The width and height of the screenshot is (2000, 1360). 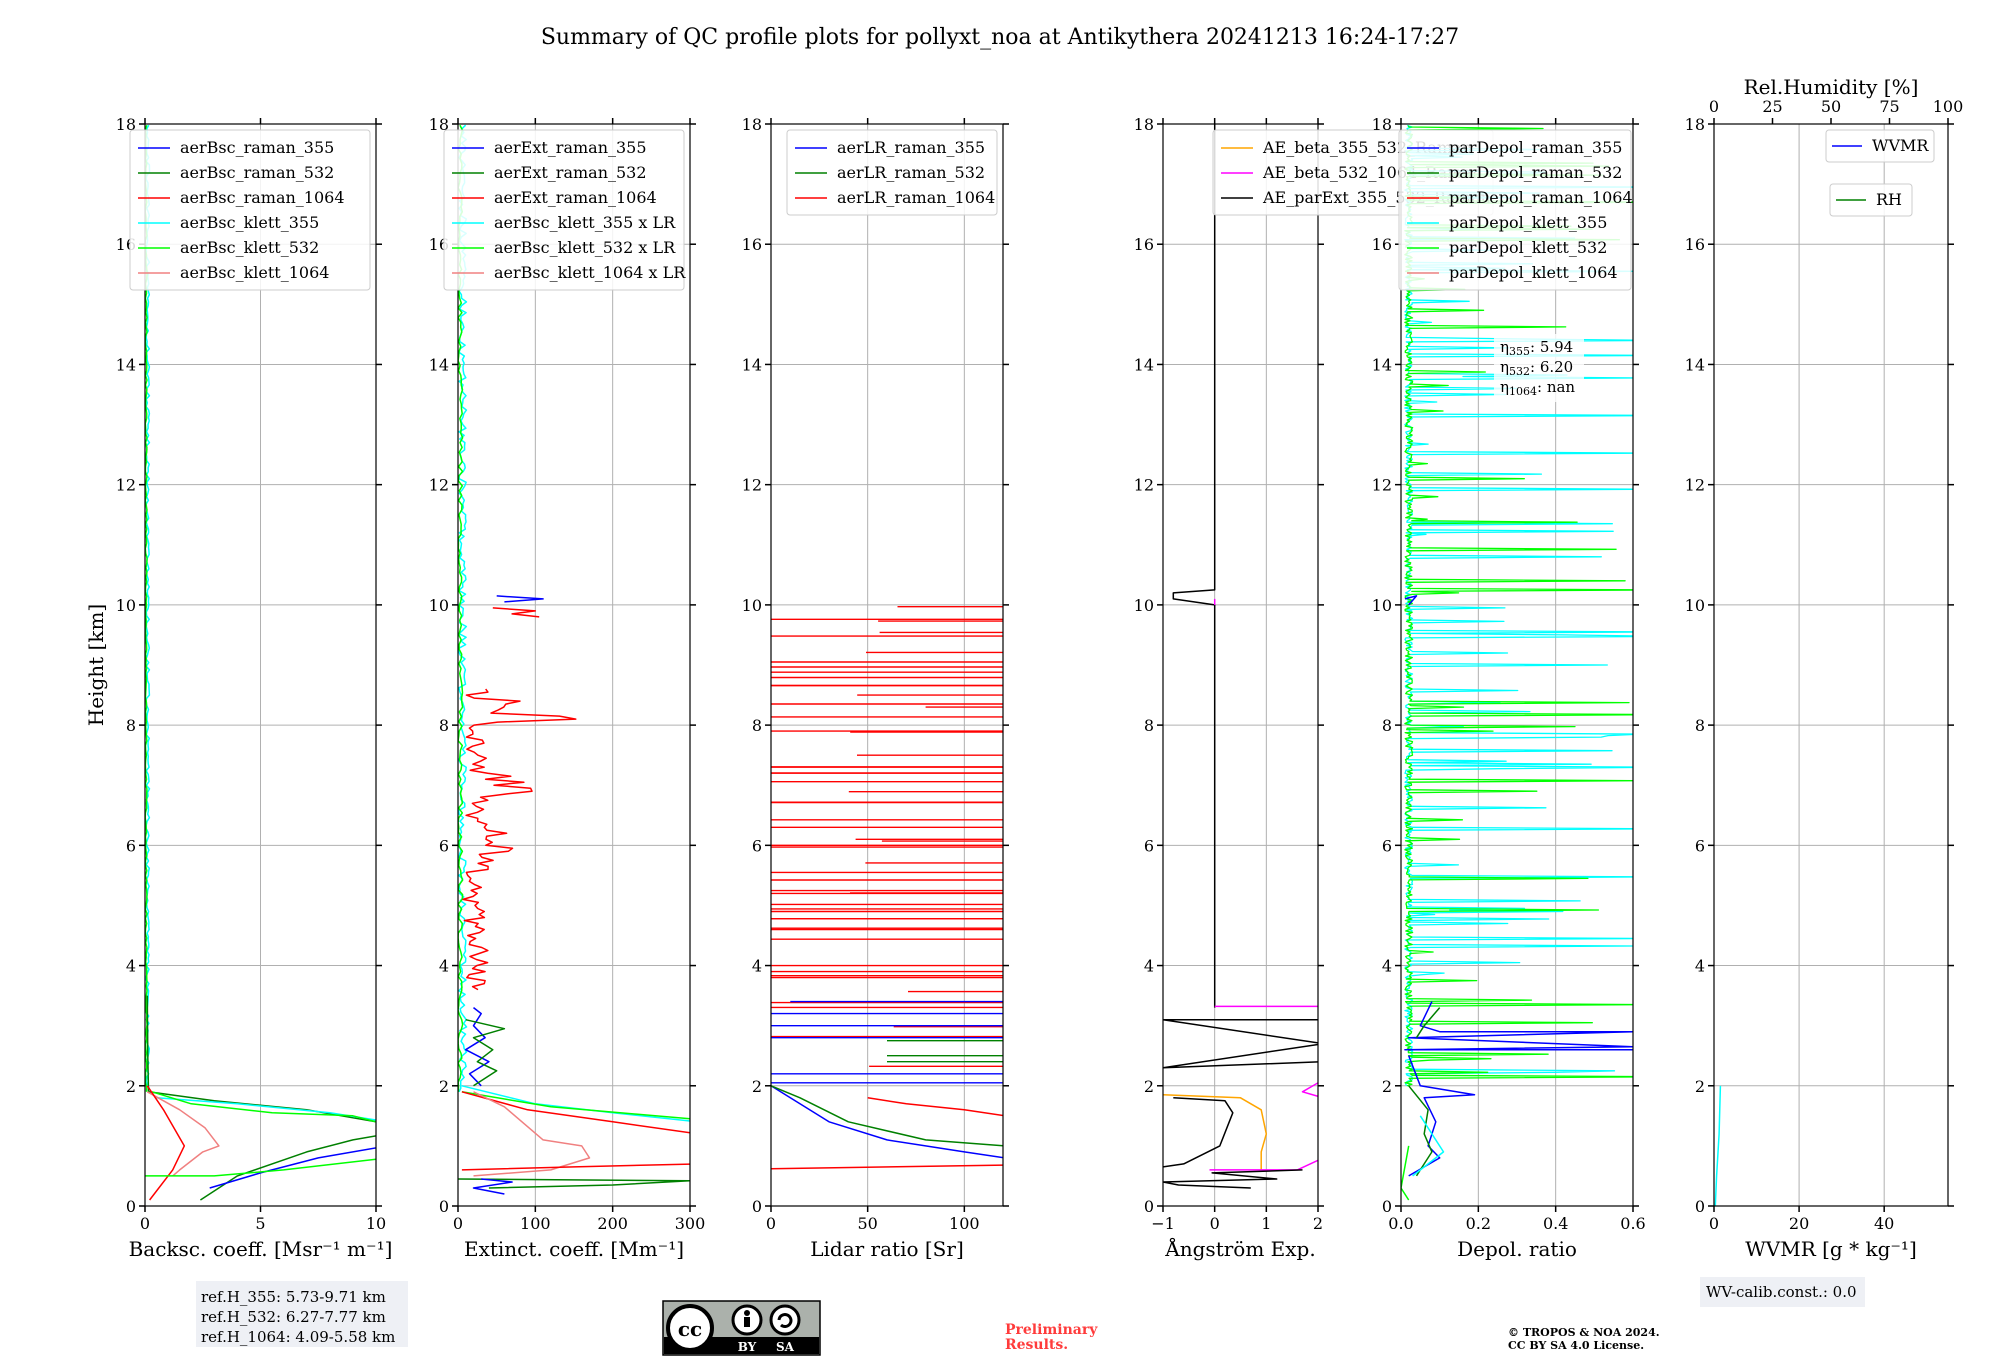 I want to click on series-AE-parExt-base, so click(x=1233, y=1179).